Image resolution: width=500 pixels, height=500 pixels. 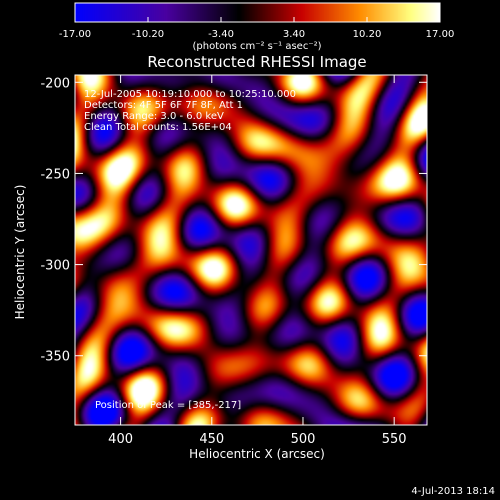 What do you see at coordinates (303, 439) in the screenshot?
I see `x-tick-label: 500` at bounding box center [303, 439].